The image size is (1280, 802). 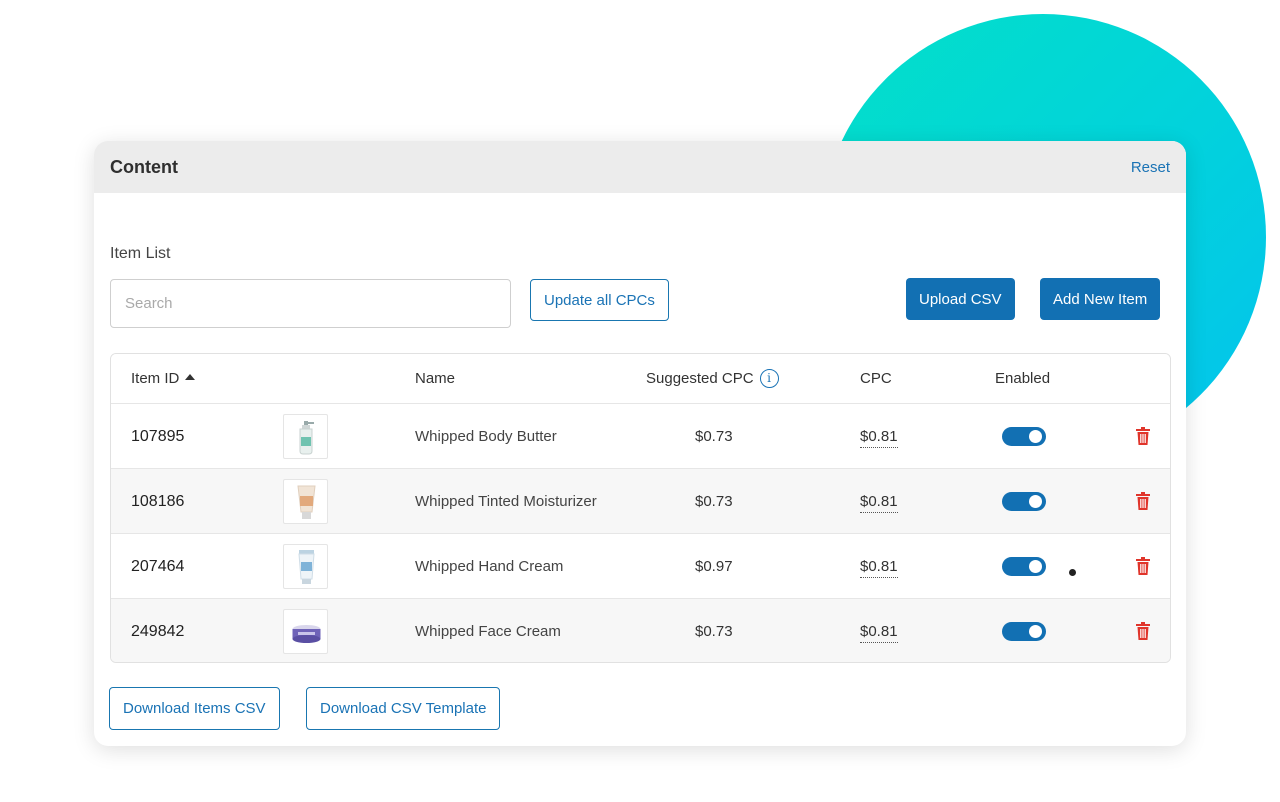 What do you see at coordinates (190, 377) in the screenshot?
I see `sort-ascending-icon` at bounding box center [190, 377].